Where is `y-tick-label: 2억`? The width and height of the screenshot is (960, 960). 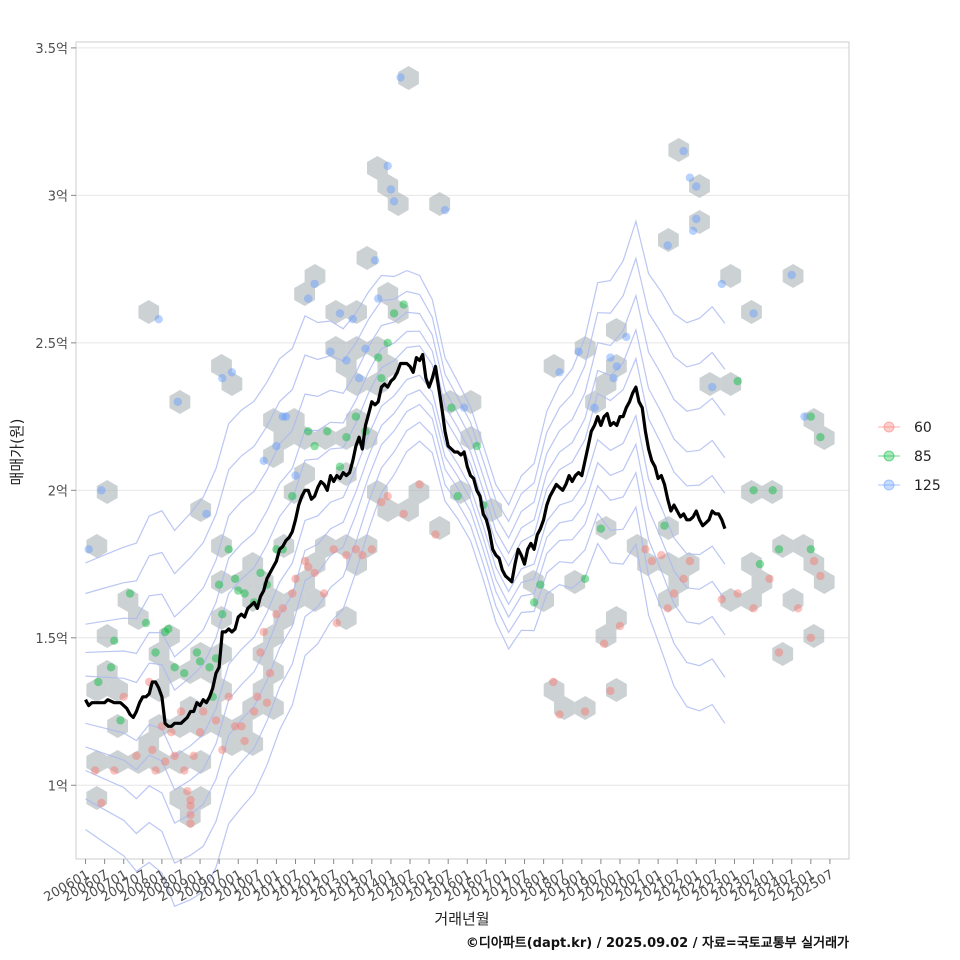 y-tick-label: 2억 is located at coordinates (58, 491).